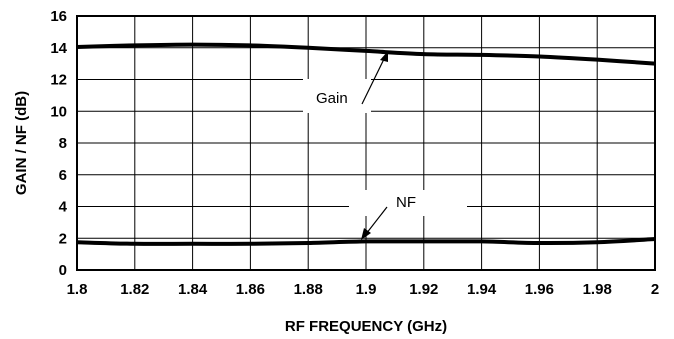 The width and height of the screenshot is (674, 339). Describe the element at coordinates (63, 175) in the screenshot. I see `y-tick-label: 6` at that location.